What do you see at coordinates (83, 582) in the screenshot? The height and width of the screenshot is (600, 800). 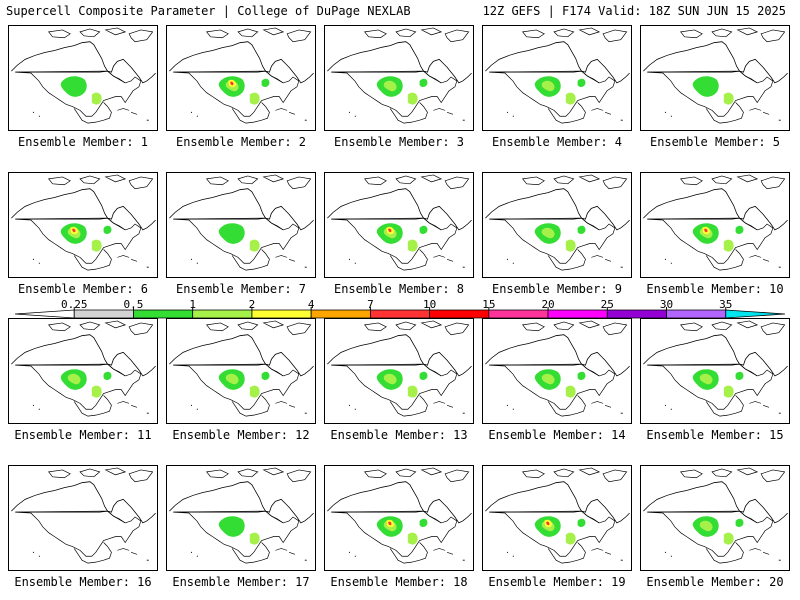 I see `ensemble-member-label: Ensemble Member: 16` at bounding box center [83, 582].